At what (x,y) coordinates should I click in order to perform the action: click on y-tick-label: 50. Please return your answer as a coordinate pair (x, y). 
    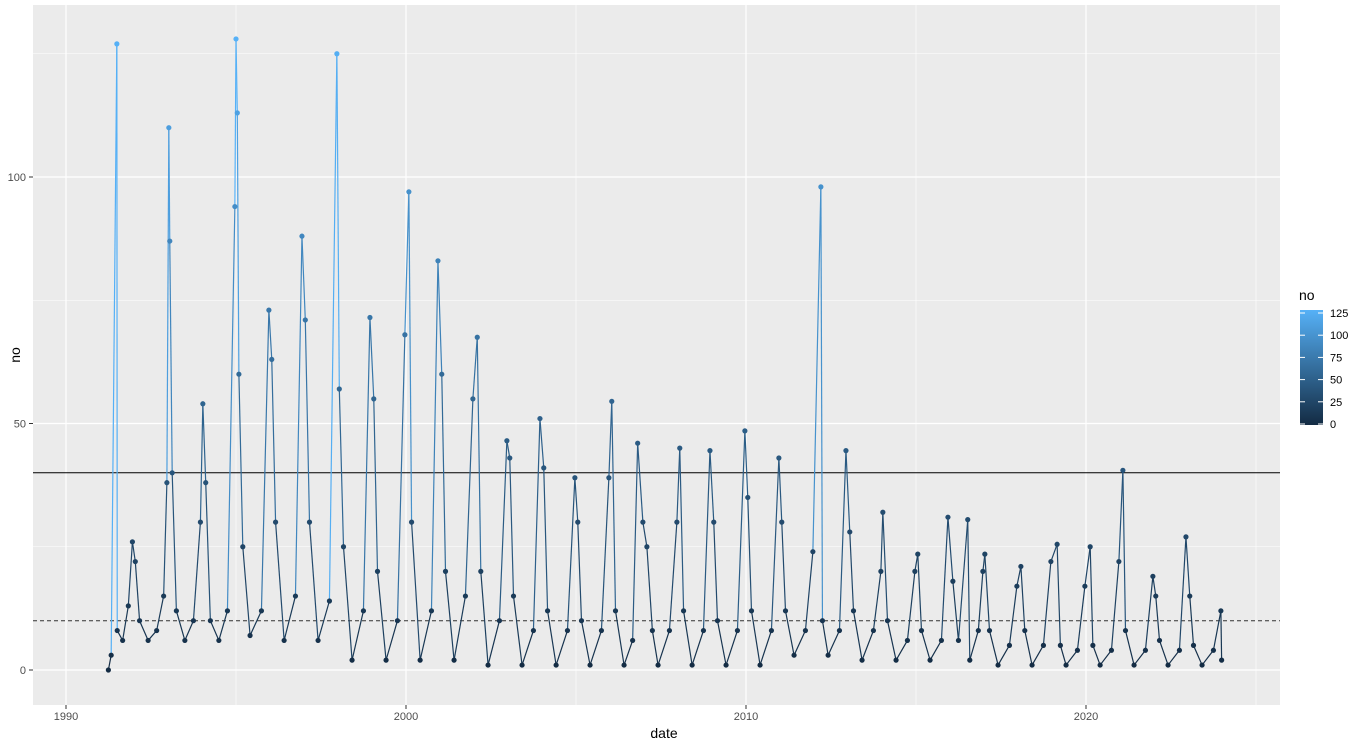
    Looking at the image, I should click on (20, 425).